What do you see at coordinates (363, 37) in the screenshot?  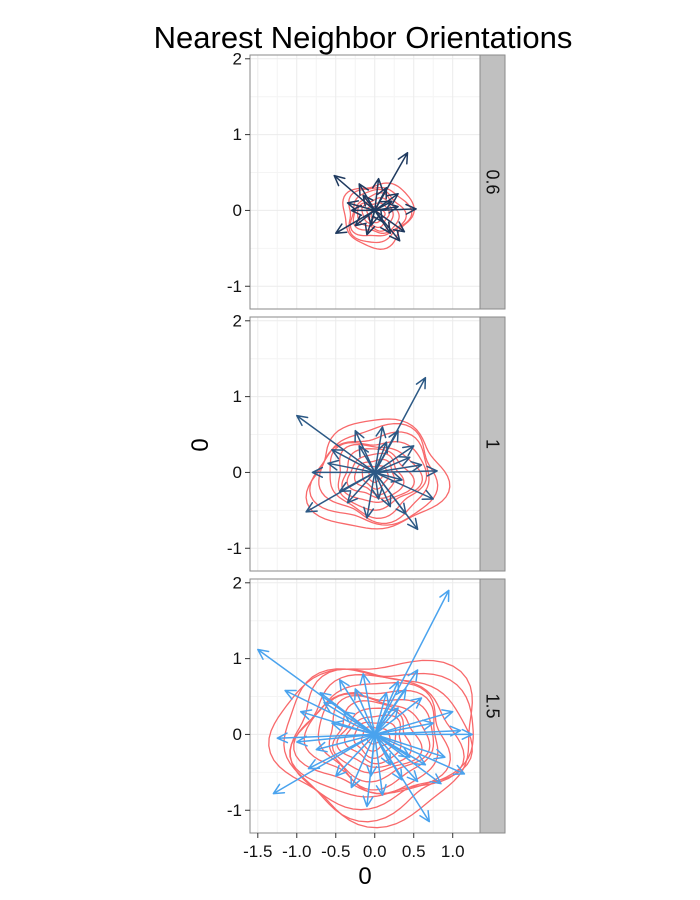 I see `chart-title: Nearest Neighbor Orientations` at bounding box center [363, 37].